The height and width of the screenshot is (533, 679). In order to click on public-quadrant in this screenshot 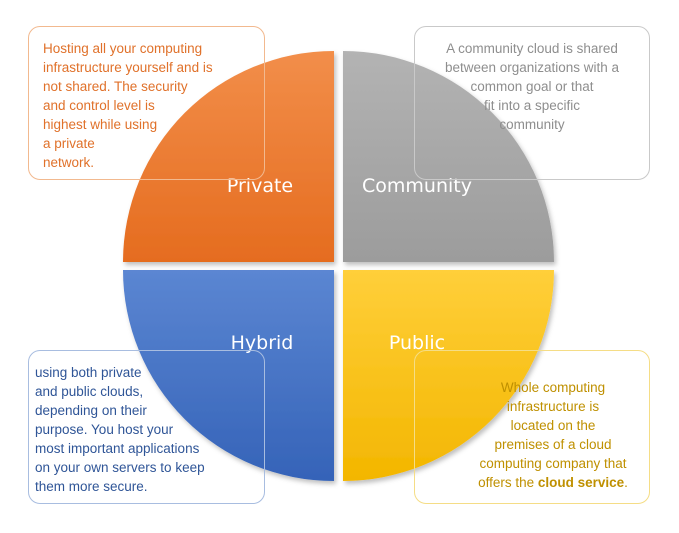, I will do `click(448, 375)`.